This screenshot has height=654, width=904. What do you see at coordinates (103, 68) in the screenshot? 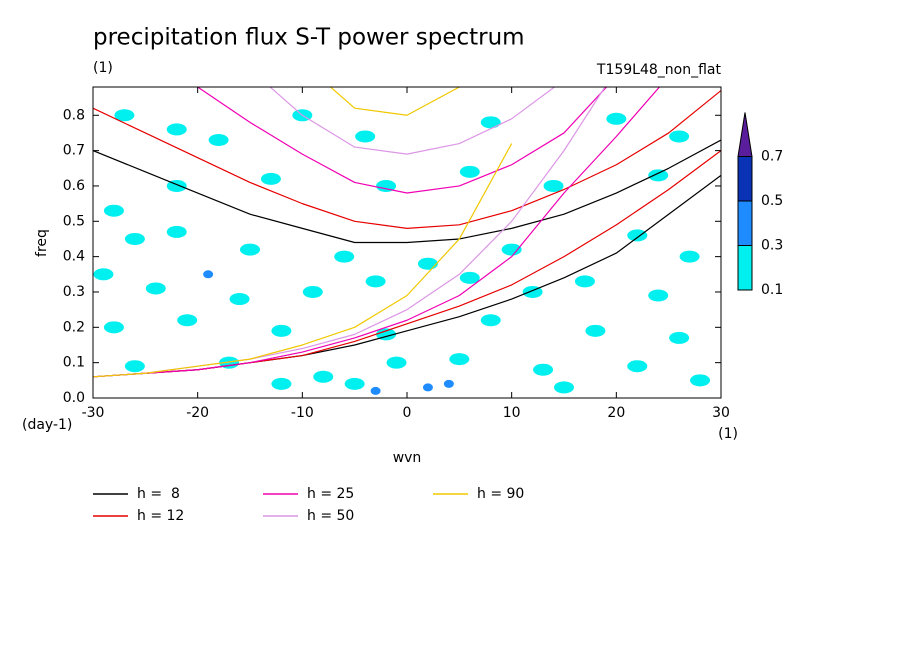
I see `subtitle: (1)` at bounding box center [103, 68].